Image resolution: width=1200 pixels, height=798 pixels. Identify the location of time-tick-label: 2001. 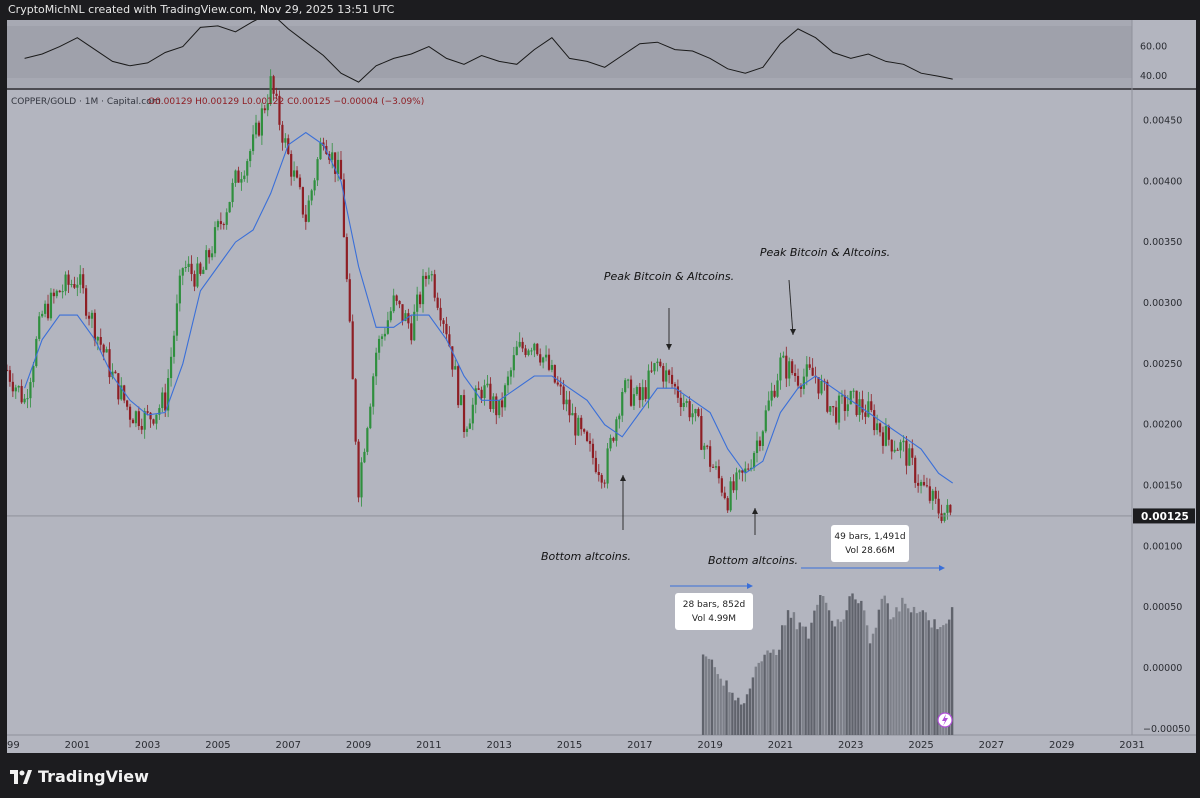
(77, 745).